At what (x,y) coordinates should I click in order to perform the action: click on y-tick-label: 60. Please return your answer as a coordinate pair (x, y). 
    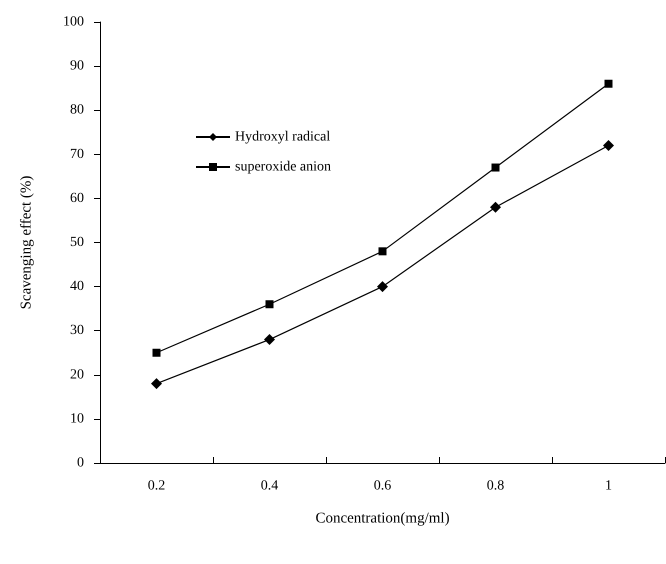
    Looking at the image, I should click on (77, 198).